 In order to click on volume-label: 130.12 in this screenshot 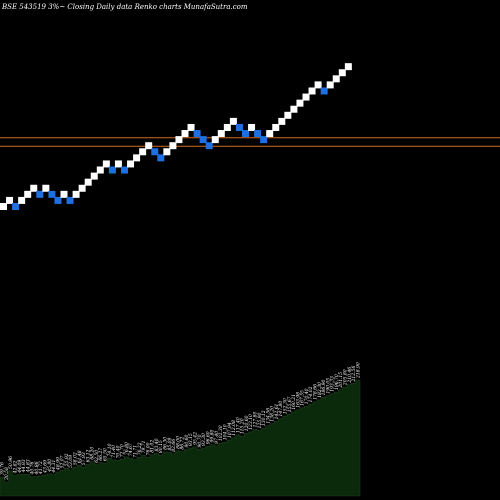, I will do `click(264, 418)`.